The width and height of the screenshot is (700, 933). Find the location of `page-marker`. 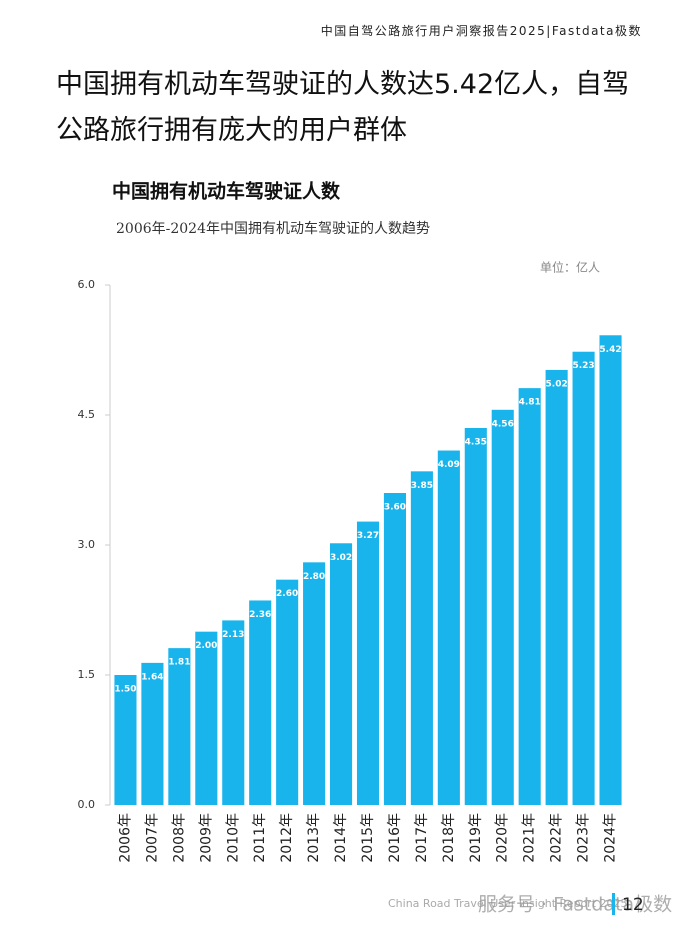

page-marker is located at coordinates (613, 904).